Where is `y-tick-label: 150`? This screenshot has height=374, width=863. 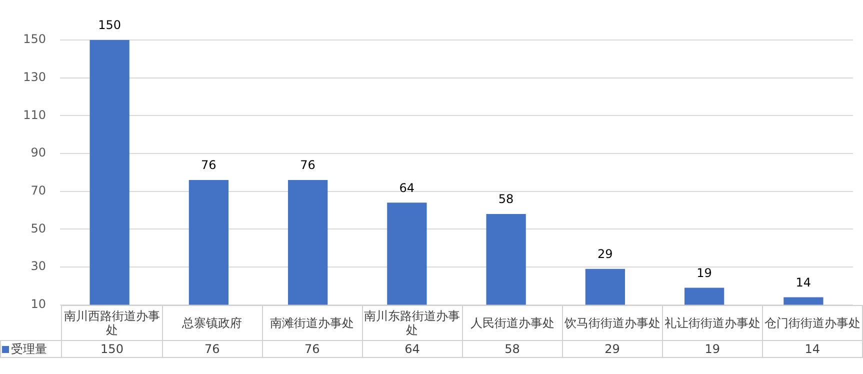 y-tick-label: 150 is located at coordinates (34, 39).